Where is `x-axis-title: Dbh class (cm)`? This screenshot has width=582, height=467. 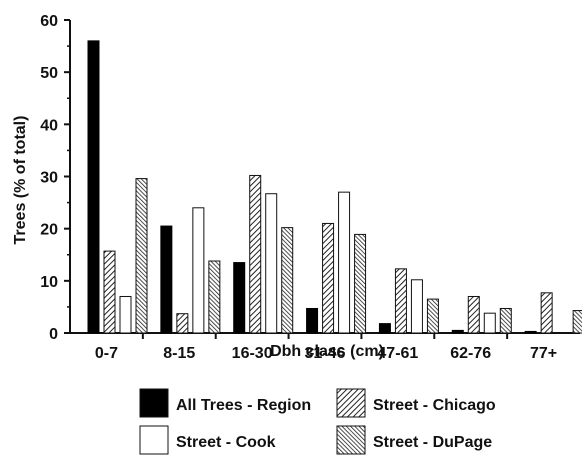 x-axis-title: Dbh class (cm) is located at coordinates (327, 351).